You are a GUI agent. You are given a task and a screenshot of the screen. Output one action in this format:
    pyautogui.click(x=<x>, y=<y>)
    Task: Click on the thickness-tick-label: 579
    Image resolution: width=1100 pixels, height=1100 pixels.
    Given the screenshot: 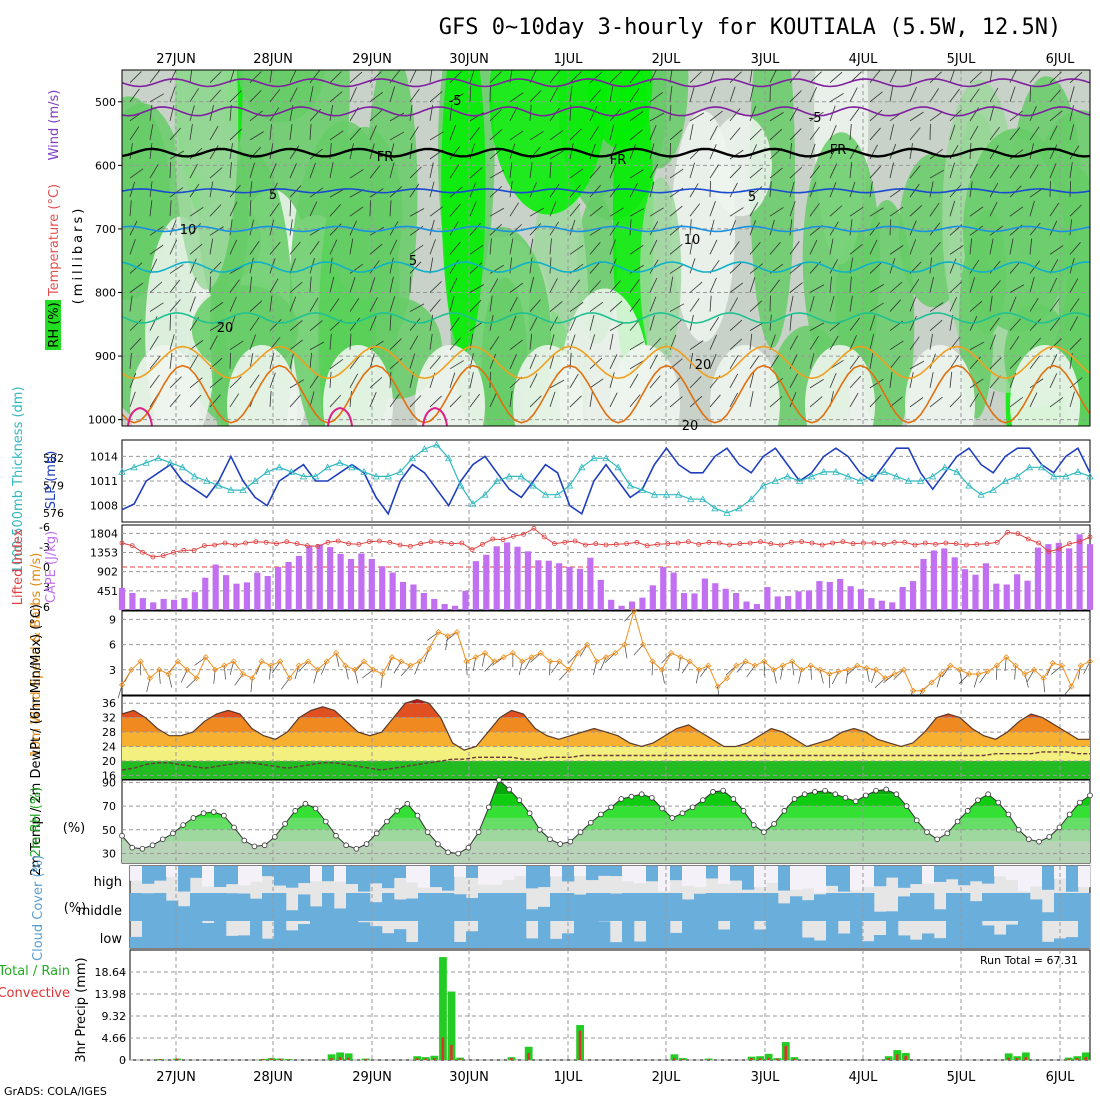 What is the action you would take?
    pyautogui.click(x=53, y=486)
    